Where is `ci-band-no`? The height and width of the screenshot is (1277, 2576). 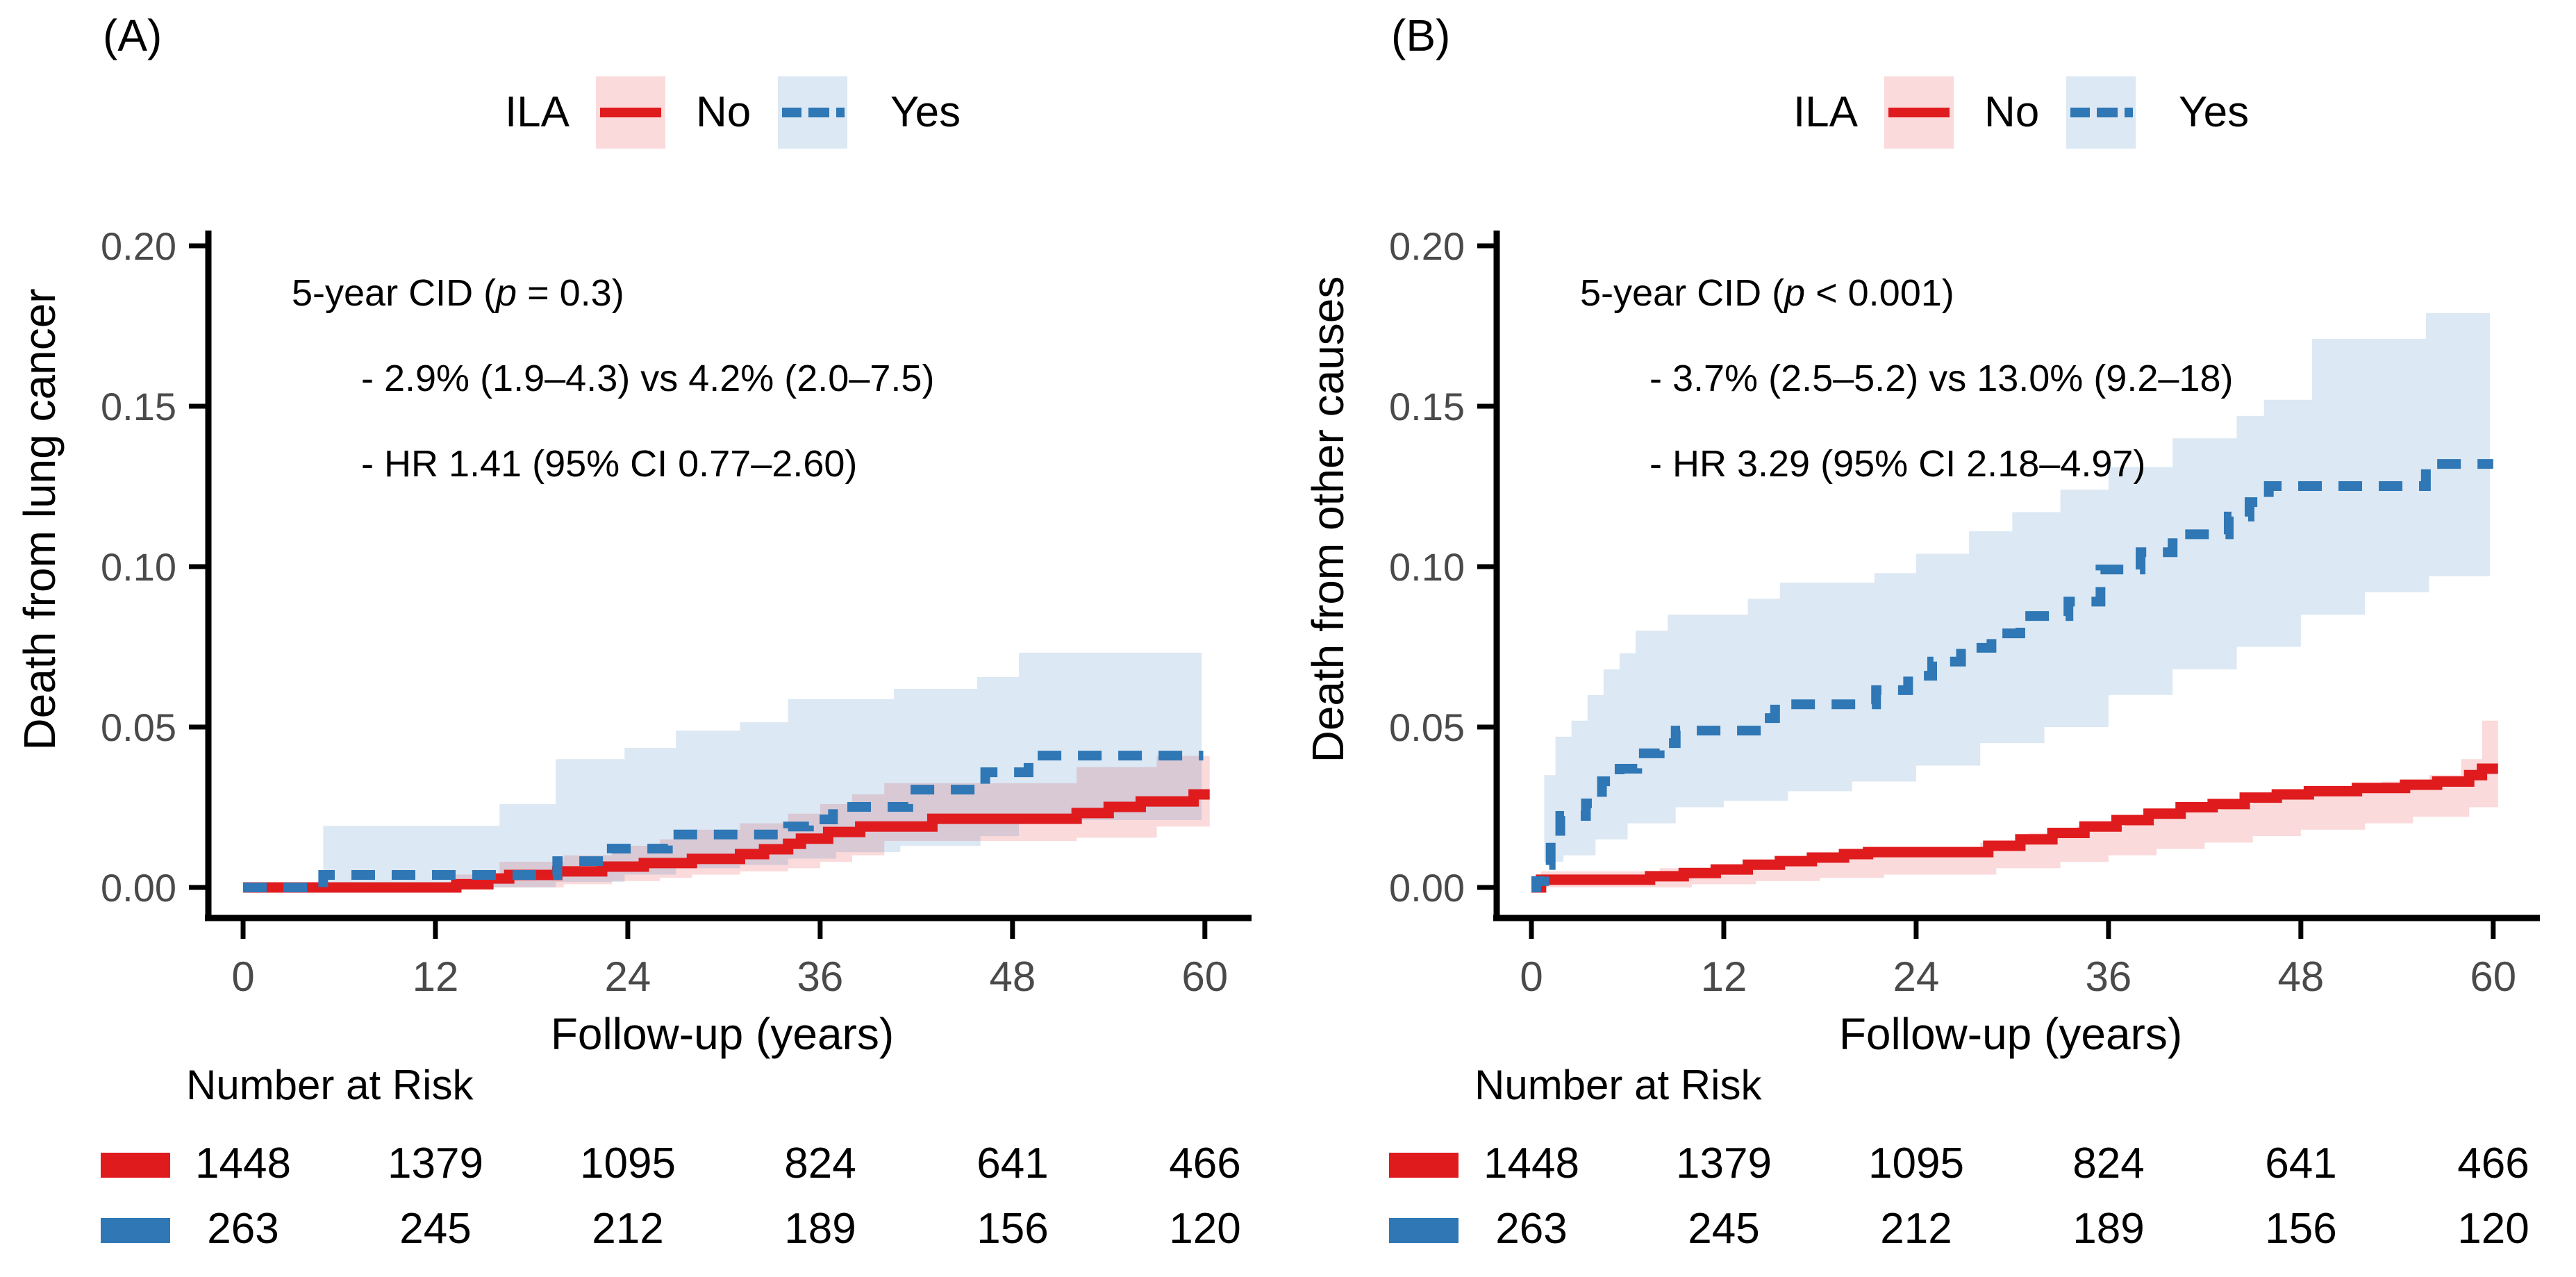 ci-band-no is located at coordinates (2019, 803).